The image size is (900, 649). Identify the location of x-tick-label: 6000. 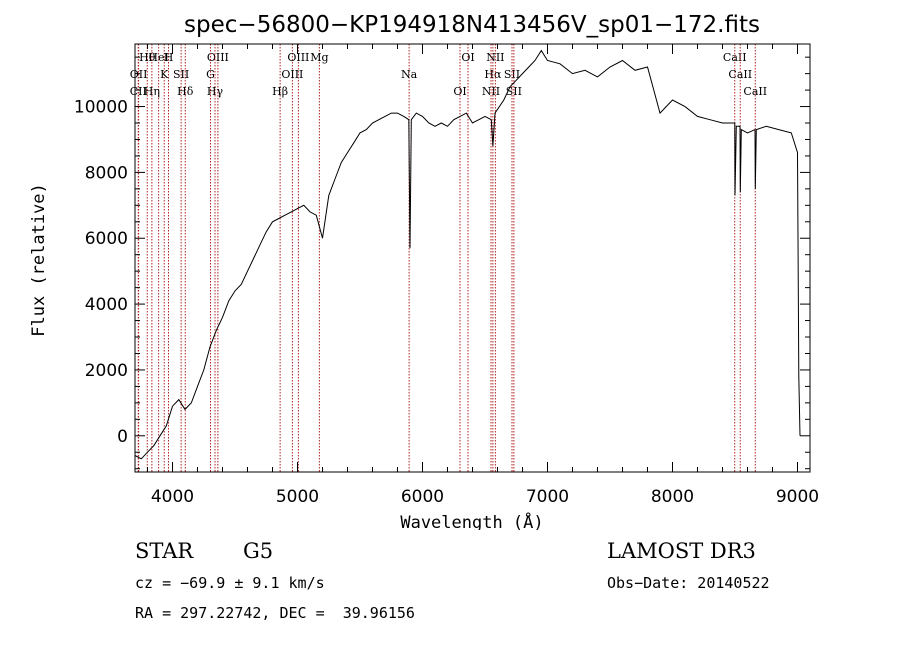
(422, 497).